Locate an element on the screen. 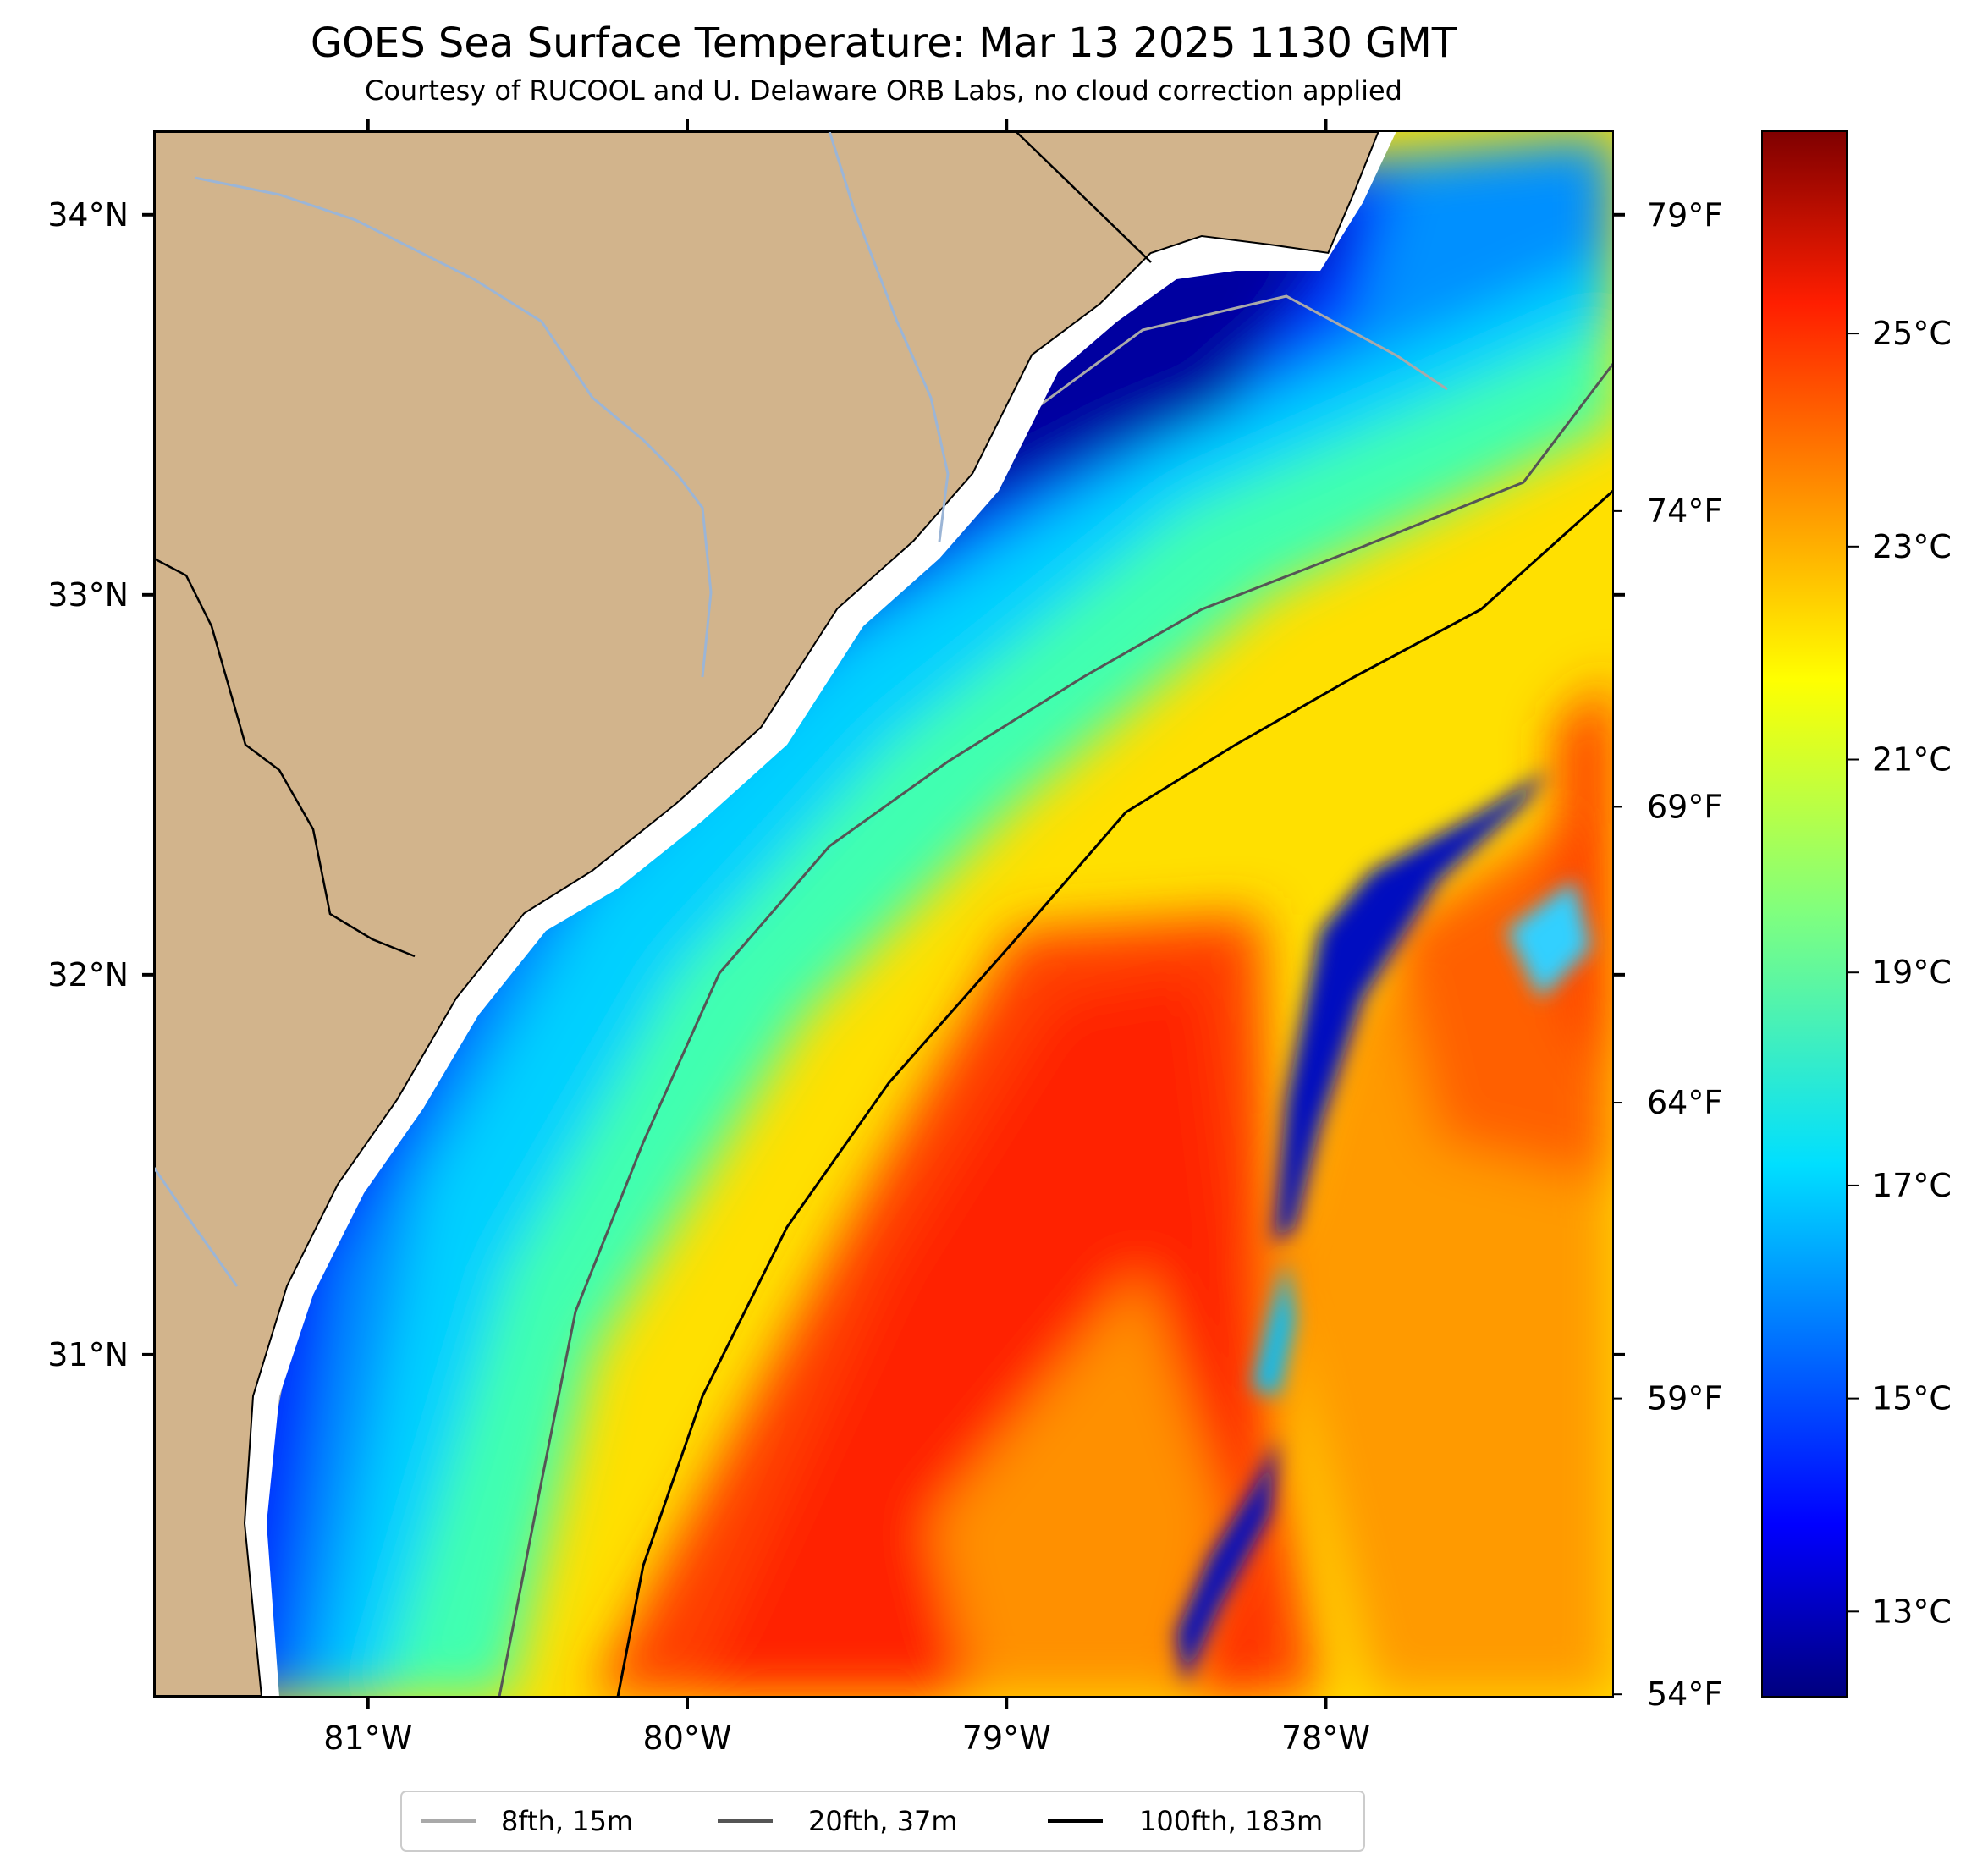  fahrenheit-tick-label: 69°F is located at coordinates (1684, 807).